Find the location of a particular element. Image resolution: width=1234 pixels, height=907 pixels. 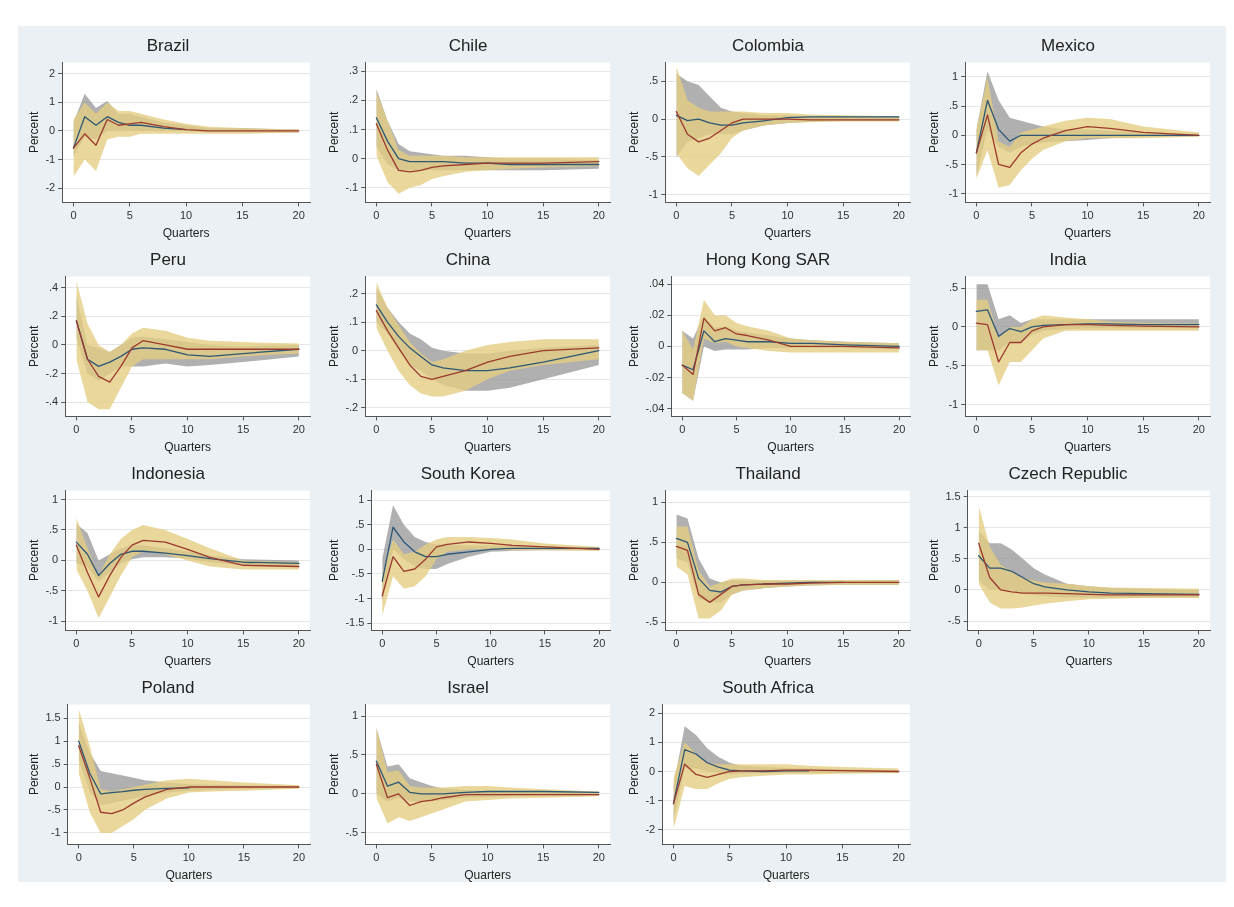

y-tick-label: -.02 is located at coordinates (655, 376).